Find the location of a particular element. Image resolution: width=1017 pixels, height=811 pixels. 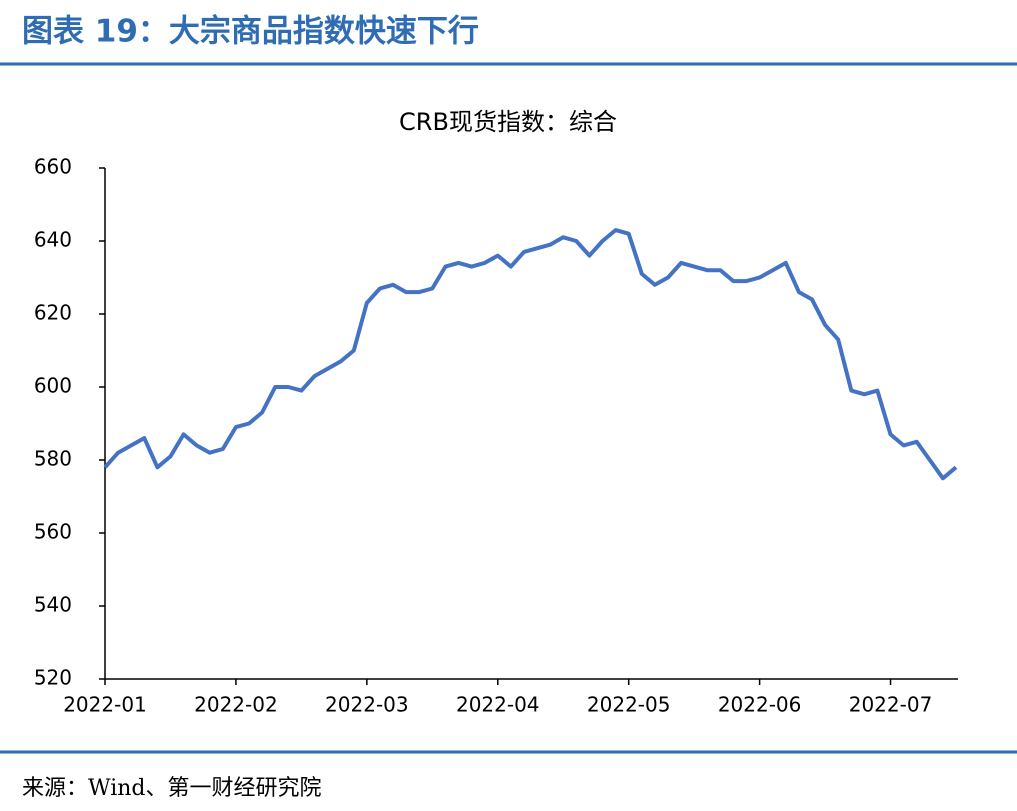

source-note: 来源：Wind、第一财经研究院 is located at coordinates (172, 788).